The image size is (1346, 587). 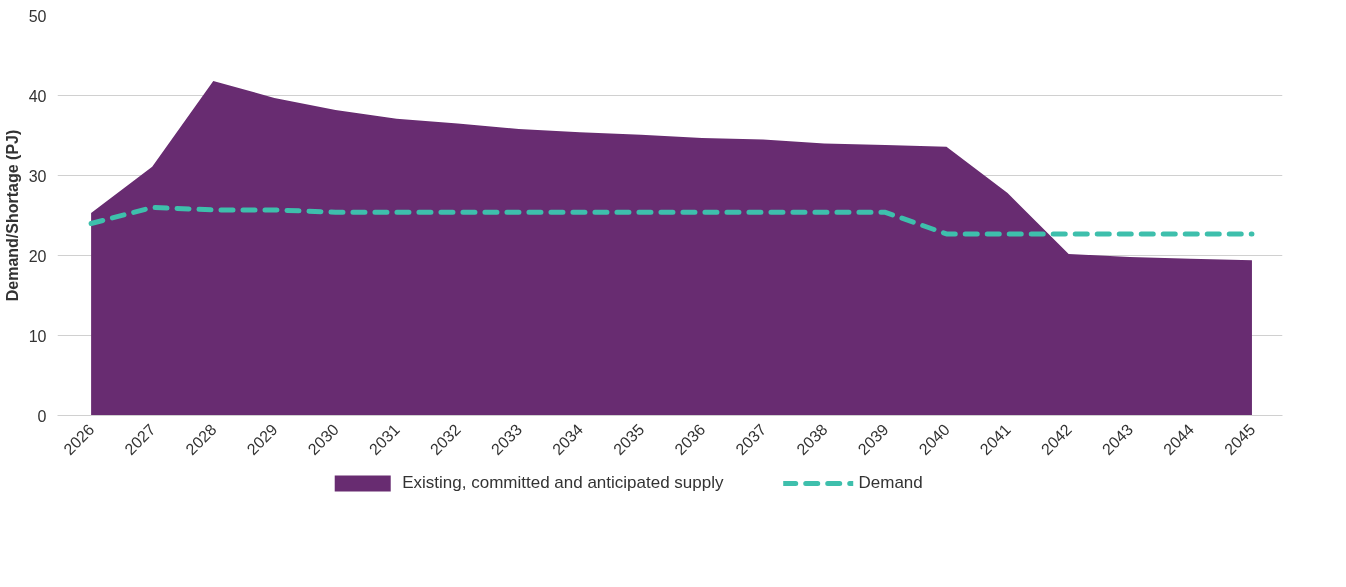 I want to click on y-tick-label: 50, so click(x=37, y=16).